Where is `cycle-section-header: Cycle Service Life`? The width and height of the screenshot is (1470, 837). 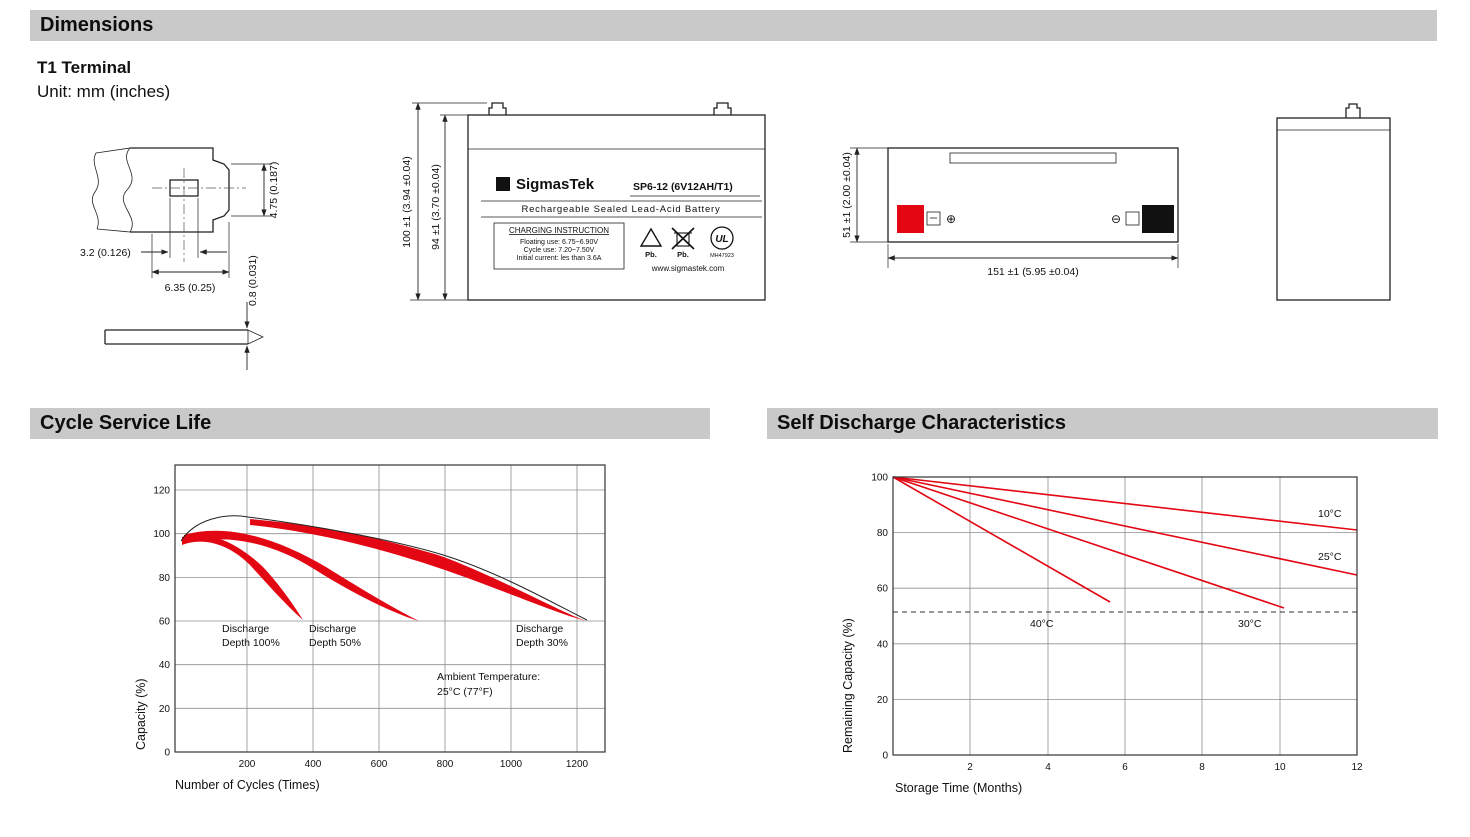 cycle-section-header: Cycle Service Life is located at coordinates (370, 423).